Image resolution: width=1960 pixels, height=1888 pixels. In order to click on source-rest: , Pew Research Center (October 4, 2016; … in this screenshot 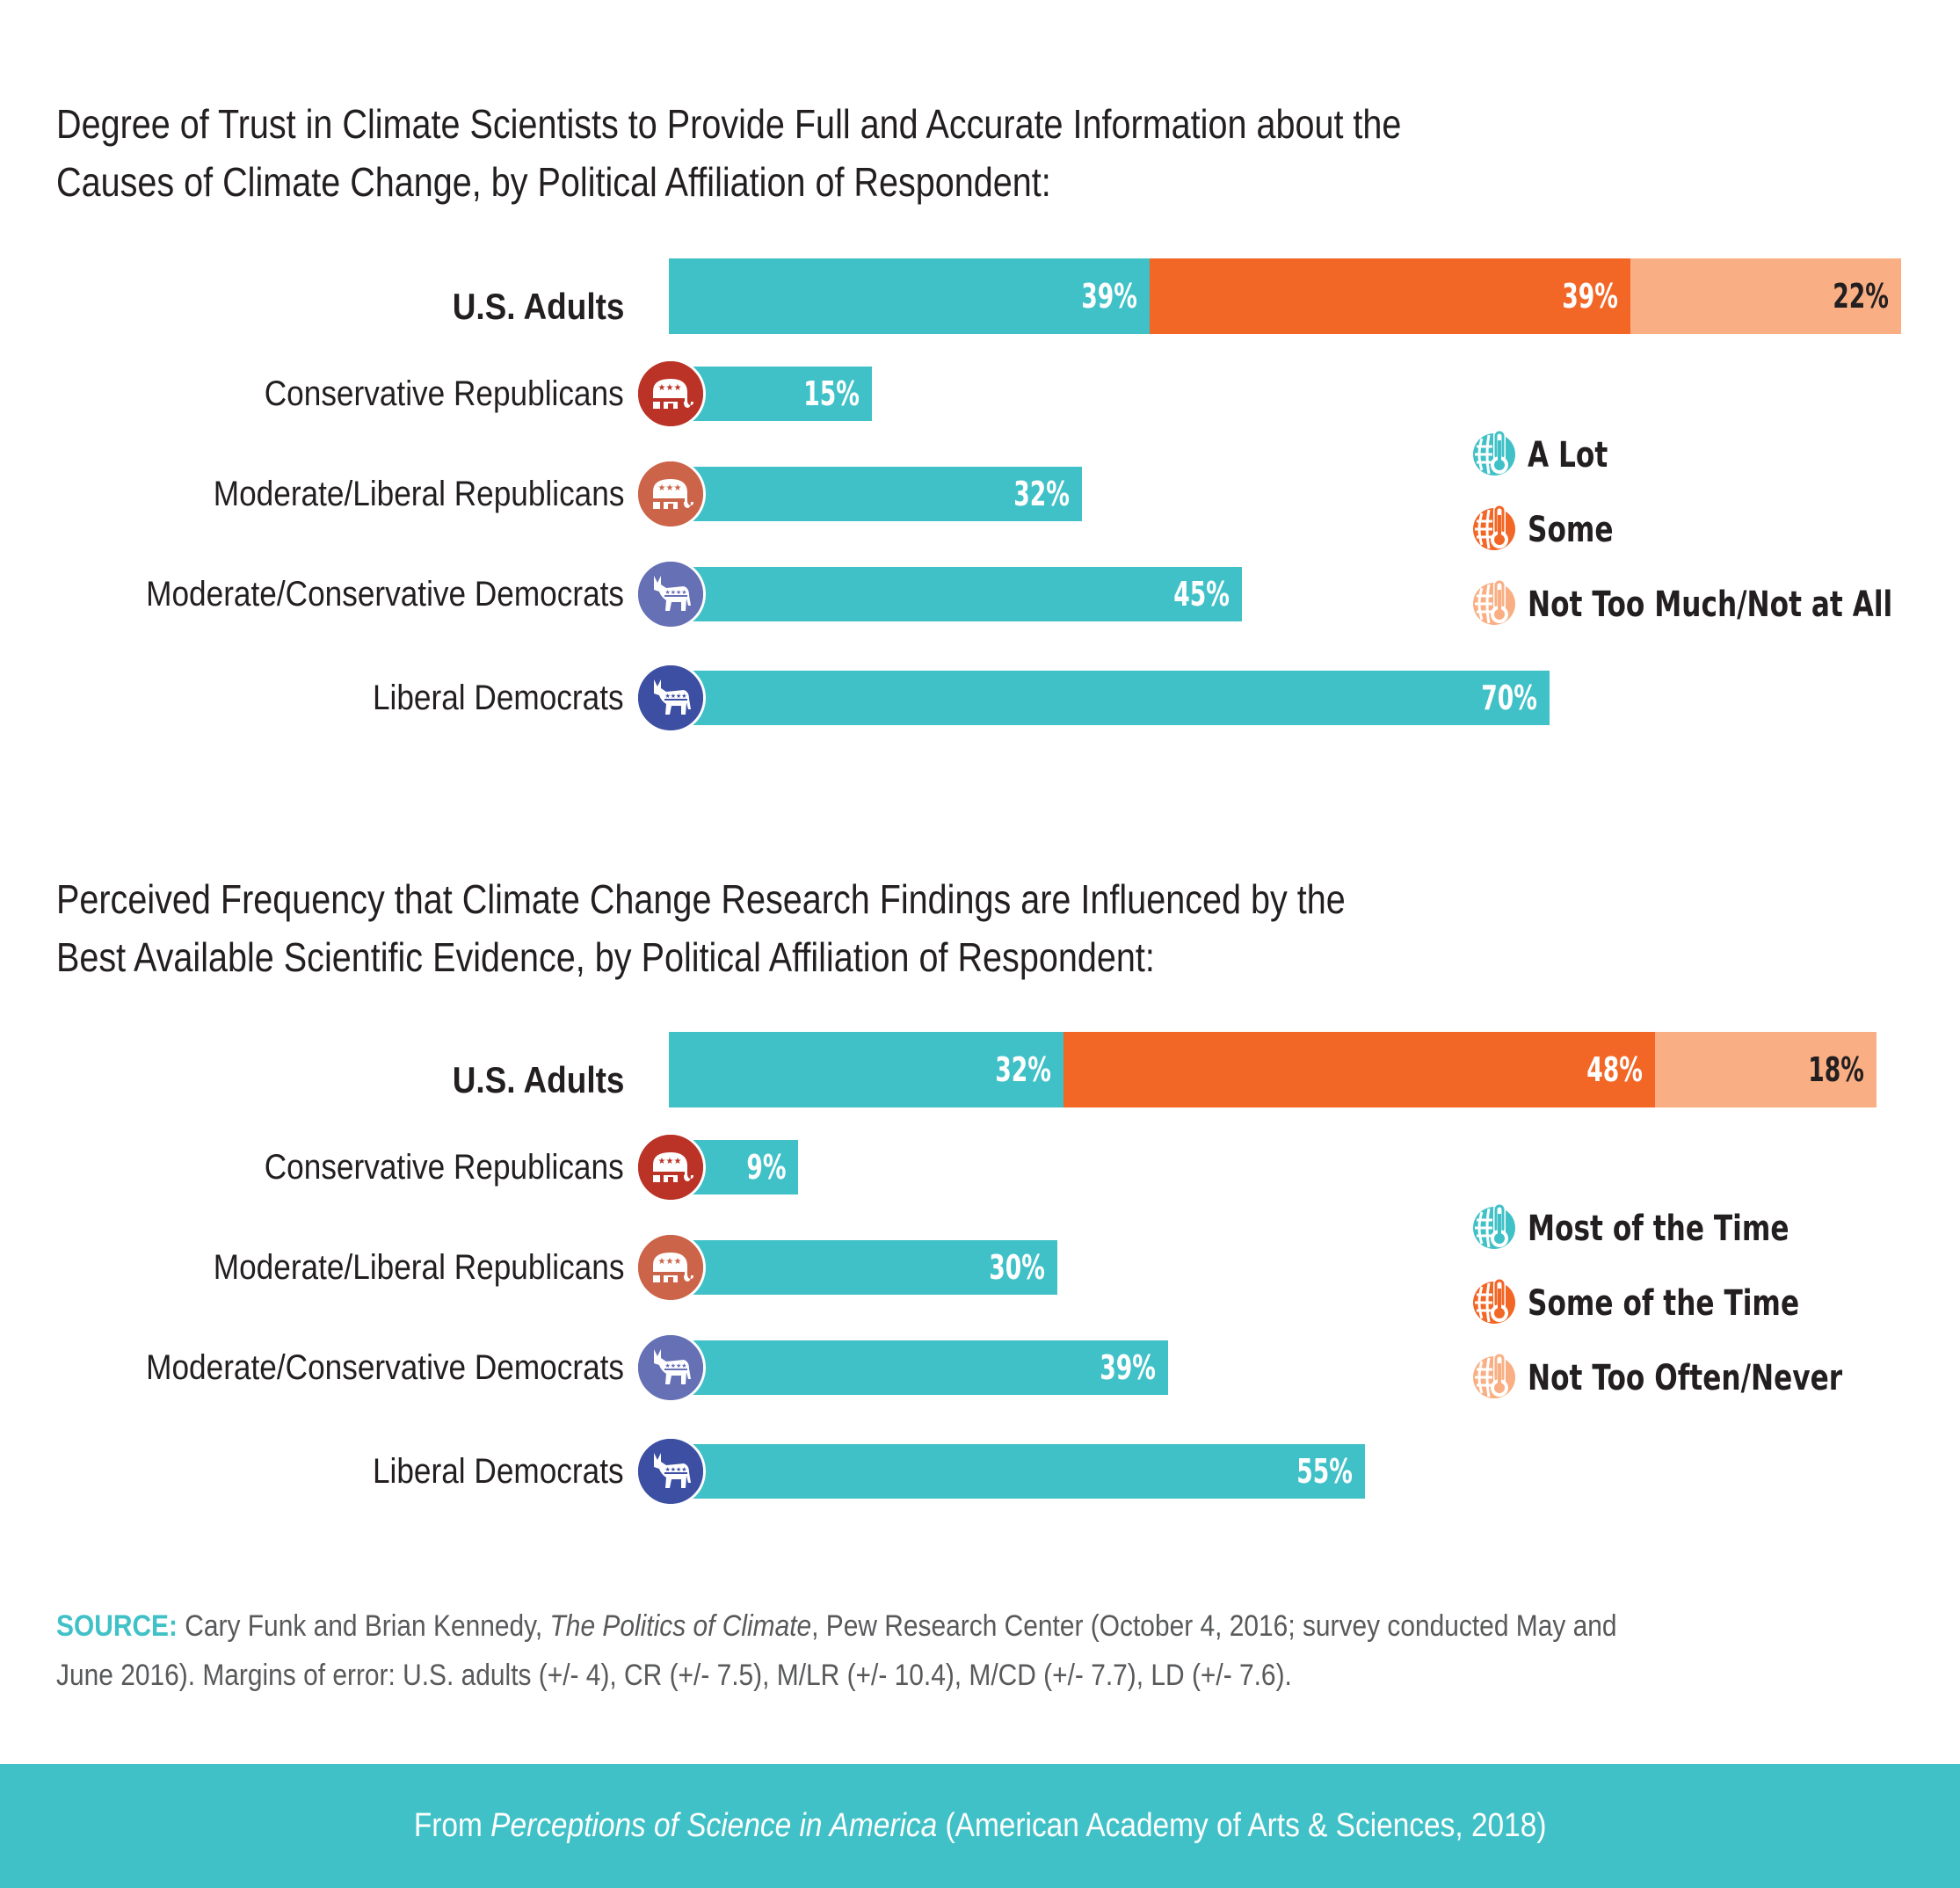, I will do `click(836, 1650)`.